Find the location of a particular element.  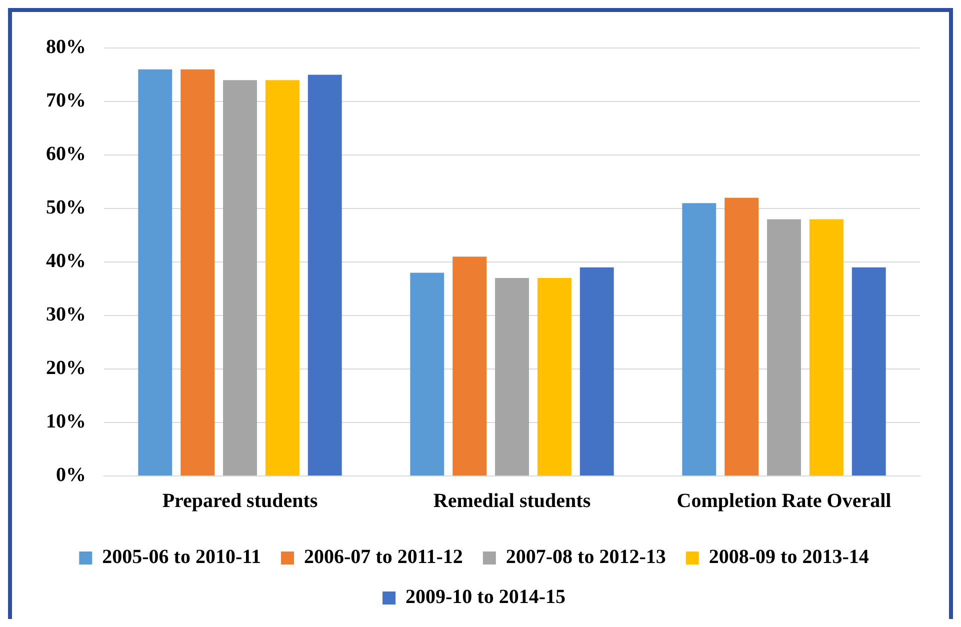

legend-label: 2008-09 to 2013-14 is located at coordinates (788, 557).